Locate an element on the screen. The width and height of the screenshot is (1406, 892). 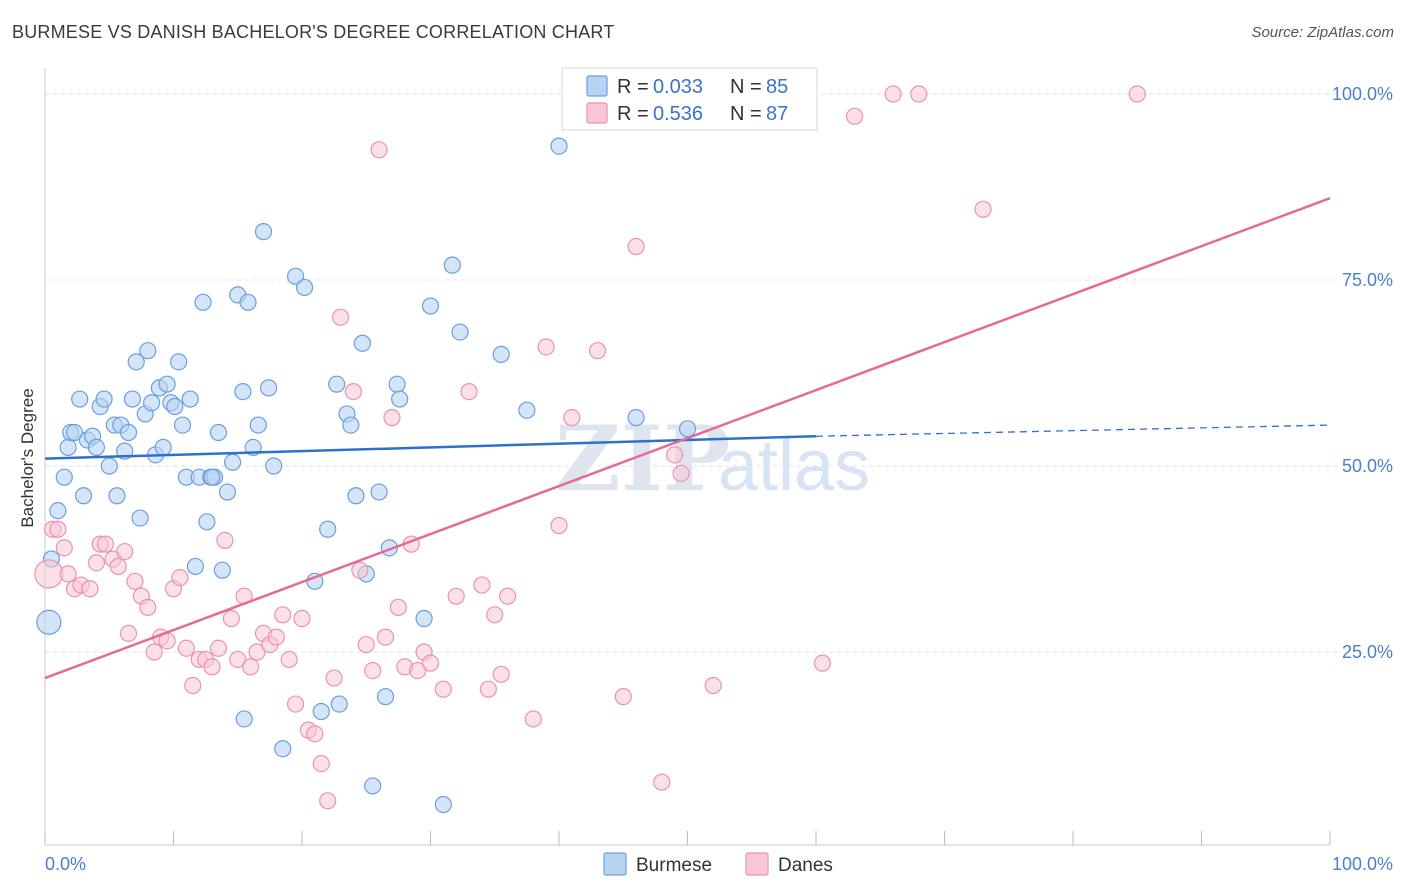
legend-n-label-danes: N = is located at coordinates (746, 114).